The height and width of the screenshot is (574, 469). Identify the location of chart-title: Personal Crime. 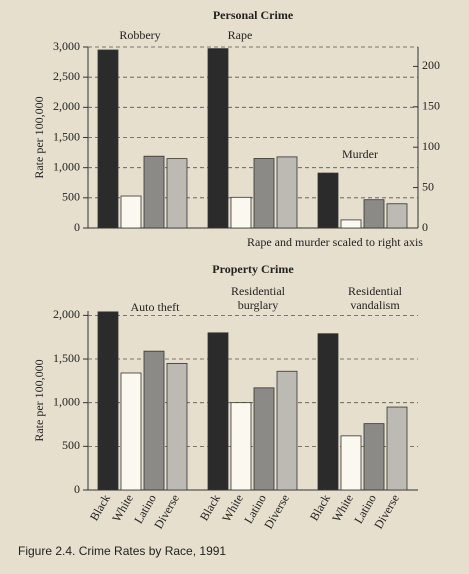
(253, 15).